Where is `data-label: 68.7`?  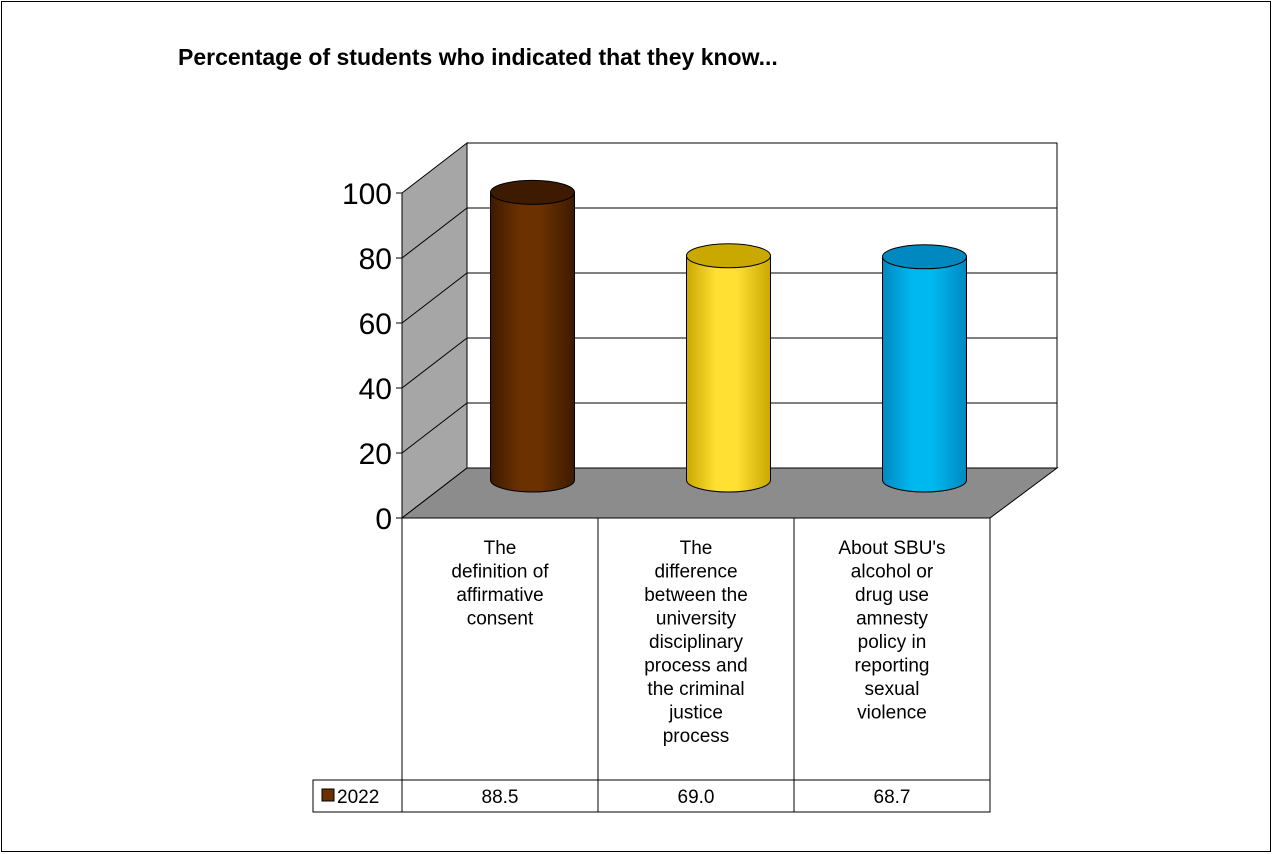 data-label: 68.7 is located at coordinates (892, 797).